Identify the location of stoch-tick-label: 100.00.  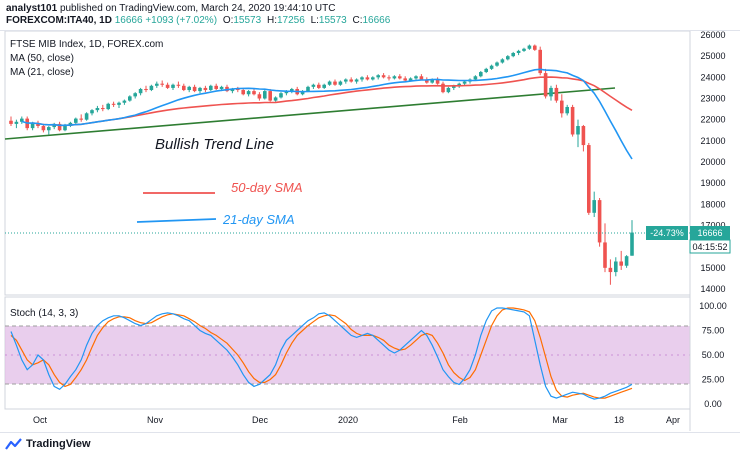
(713, 306).